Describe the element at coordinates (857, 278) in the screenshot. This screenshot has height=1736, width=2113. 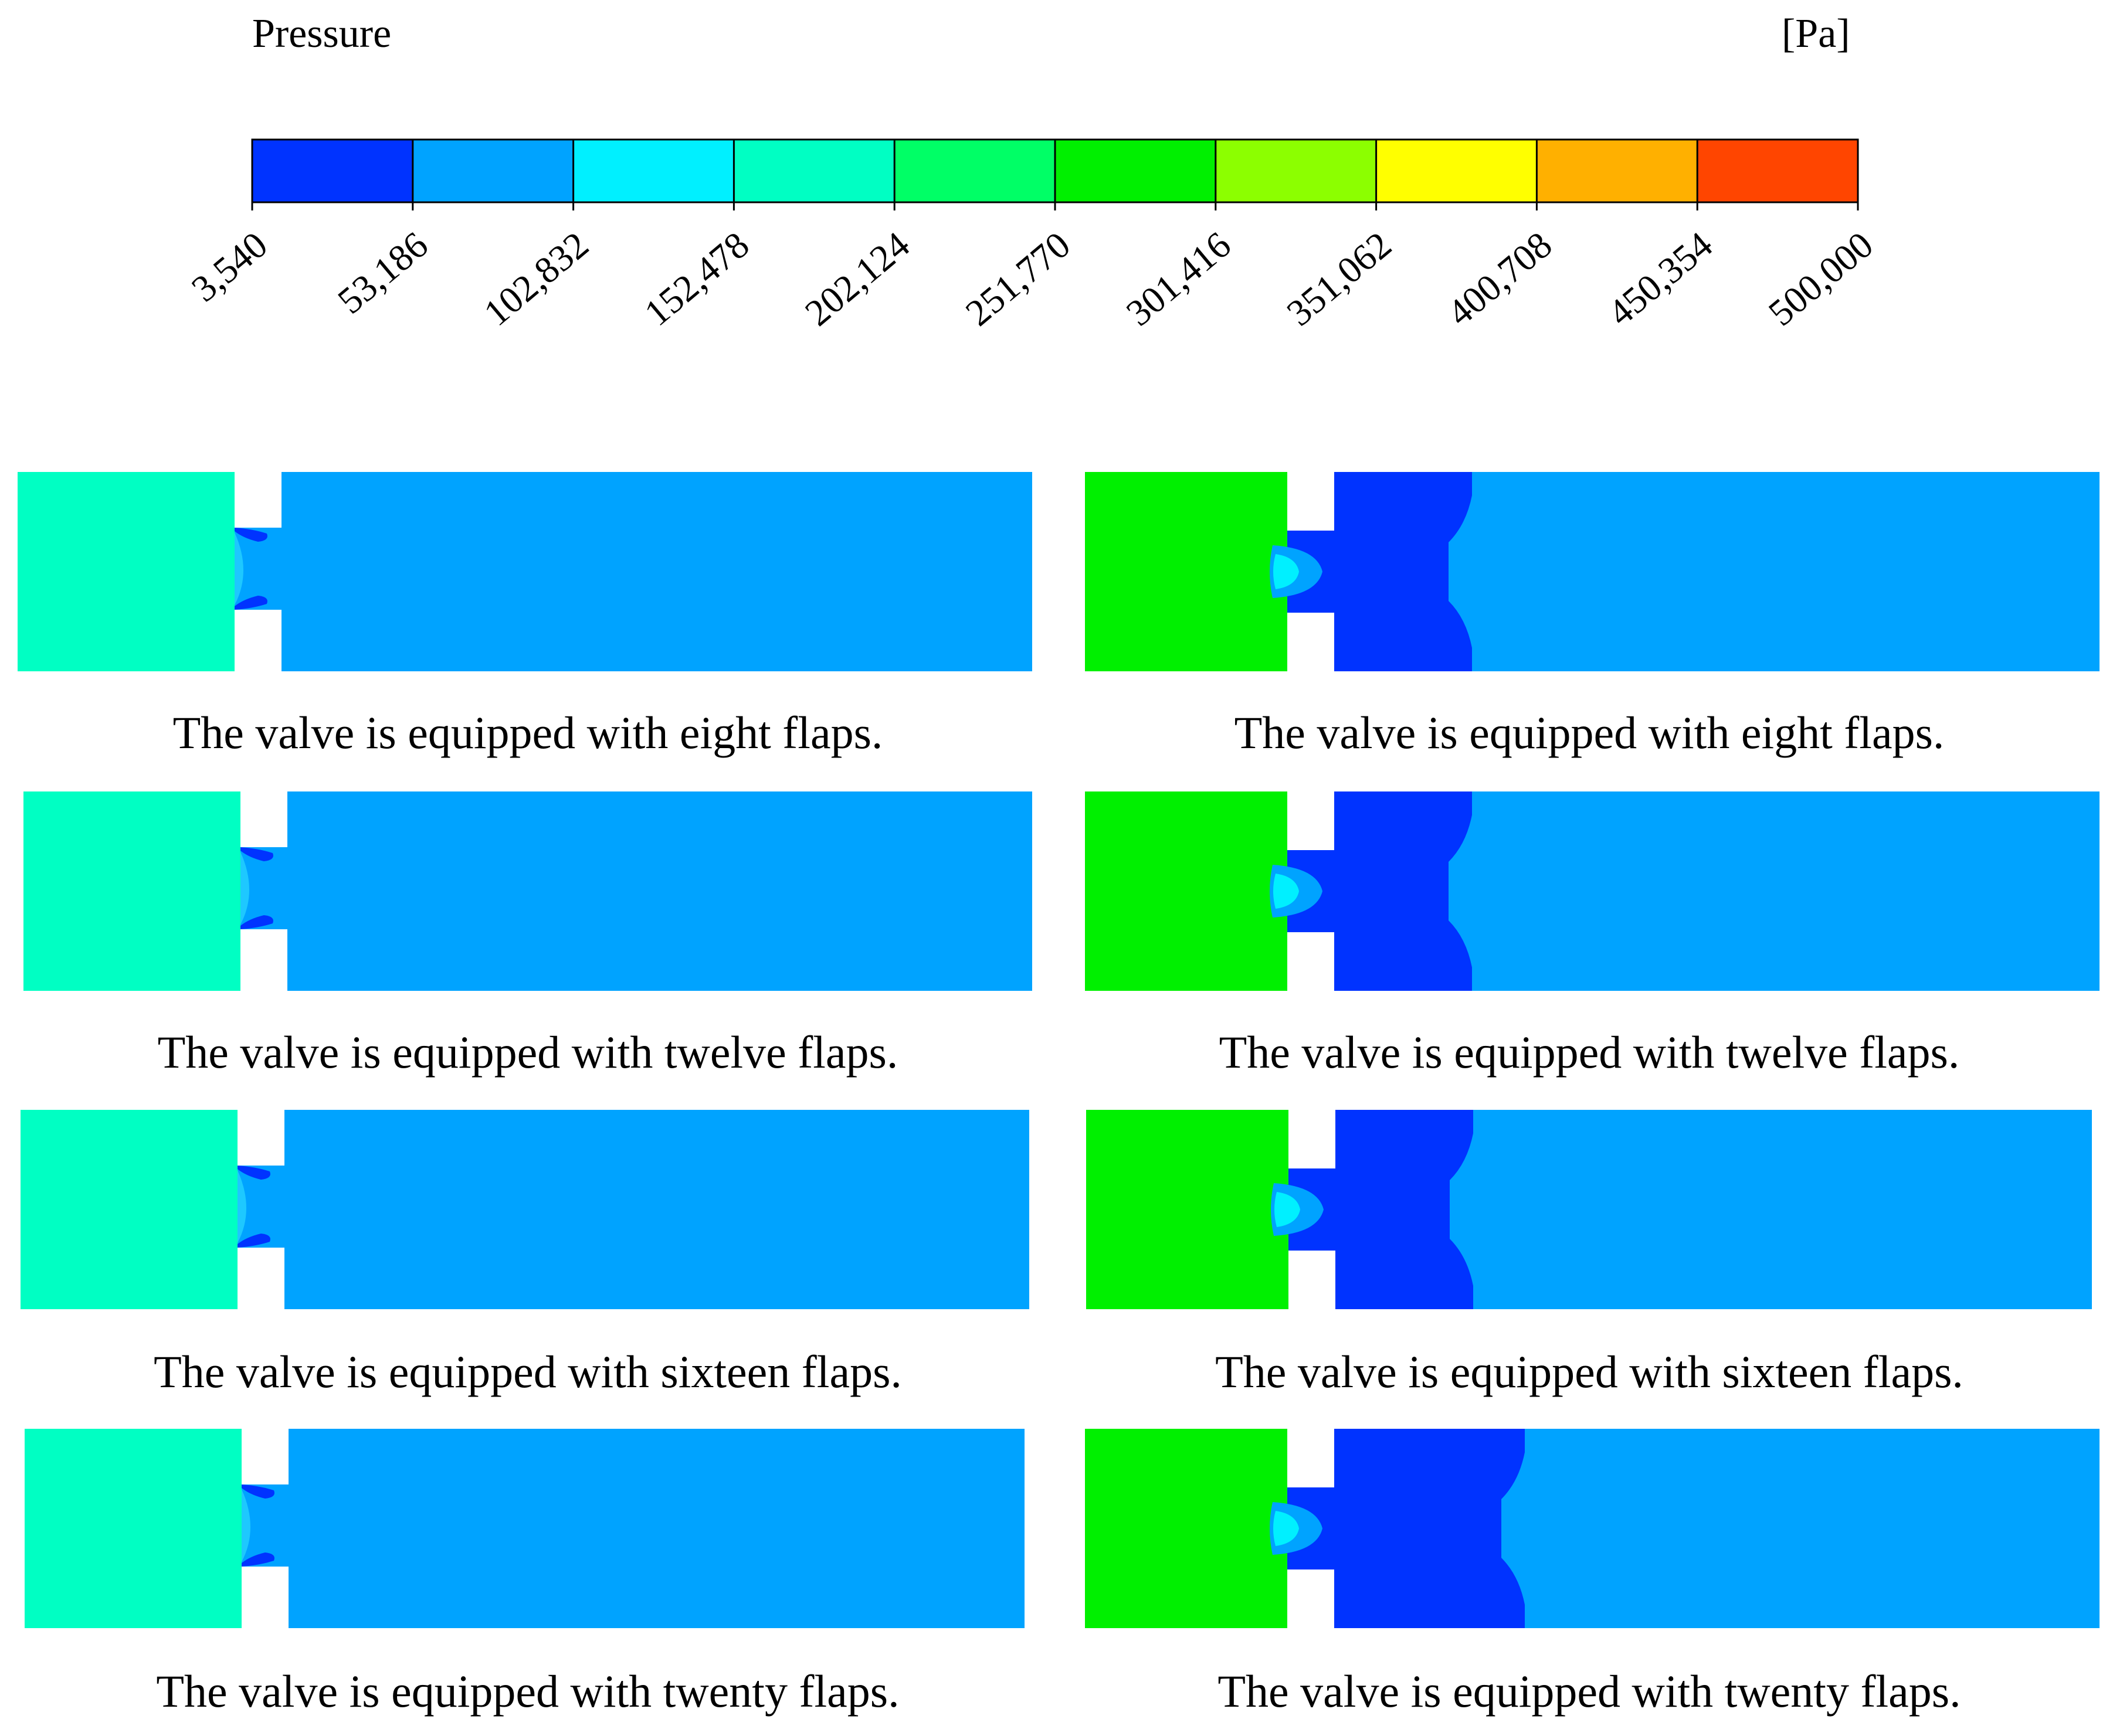
I see `color-bar-tick-label: 202,124` at that location.